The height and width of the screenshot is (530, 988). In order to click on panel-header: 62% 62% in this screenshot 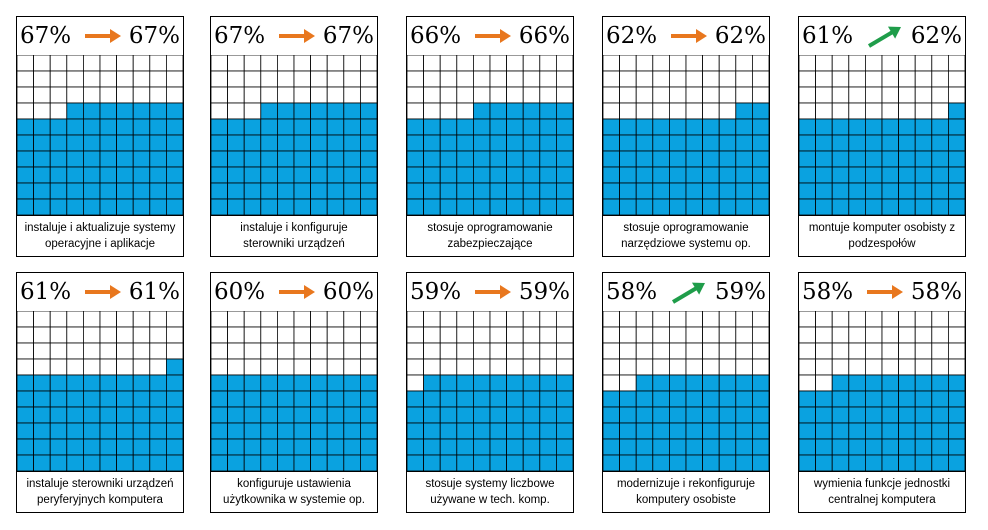, I will do `click(686, 36)`.